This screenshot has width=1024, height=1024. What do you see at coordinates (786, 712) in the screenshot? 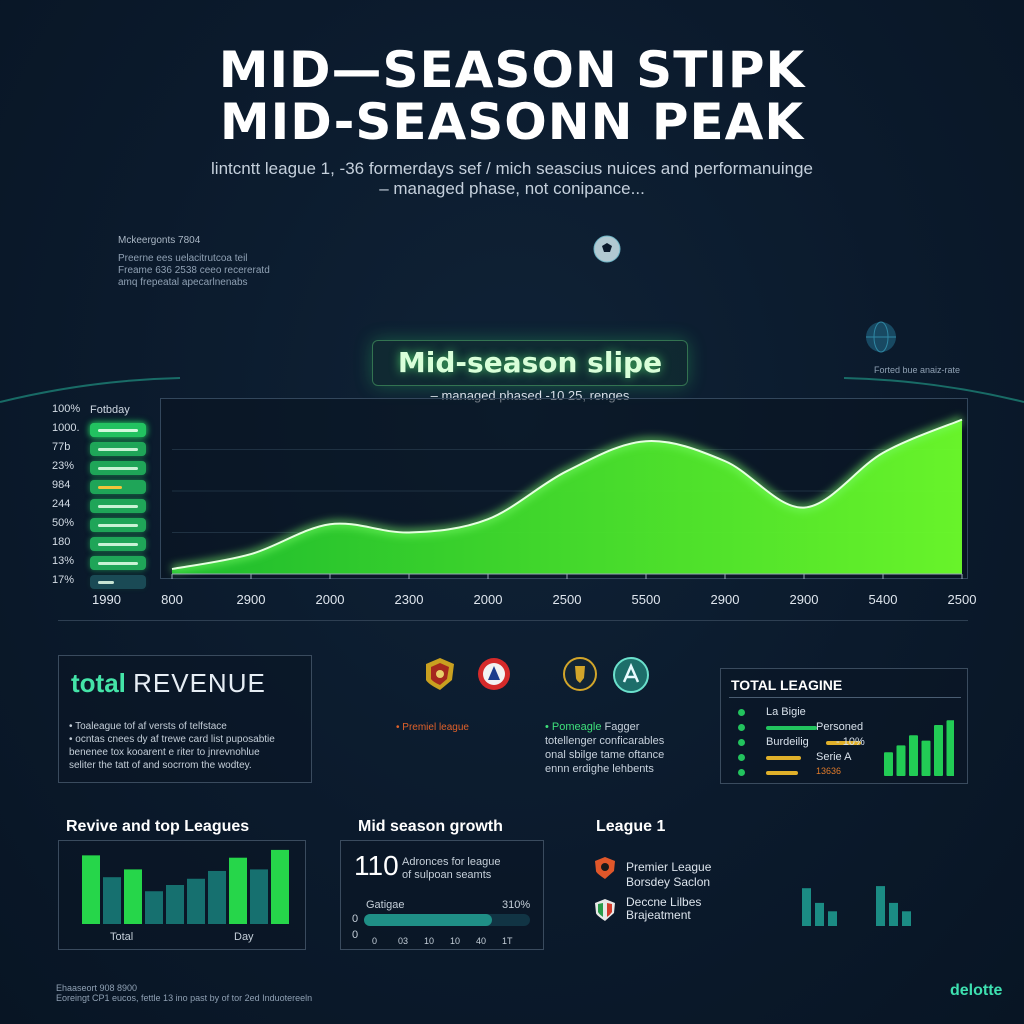
I see `total-league-row-label-0: La Bigie` at bounding box center [786, 712].